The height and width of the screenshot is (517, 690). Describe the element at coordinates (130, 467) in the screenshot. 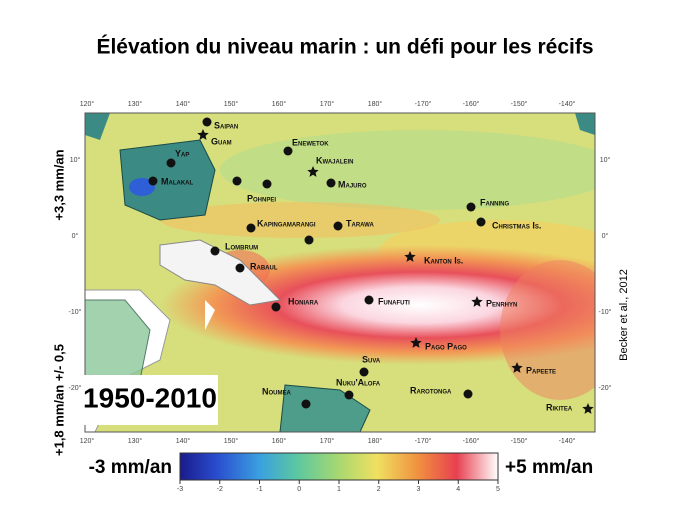

I see `colorbar-min-label: -3 mm/an` at that location.